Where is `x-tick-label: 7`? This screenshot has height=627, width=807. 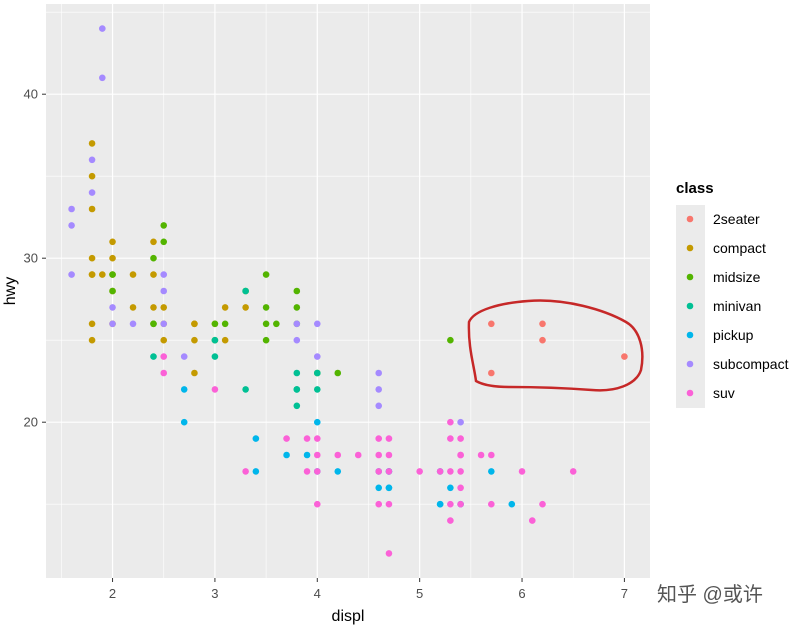 x-tick-label: 7 is located at coordinates (624, 593).